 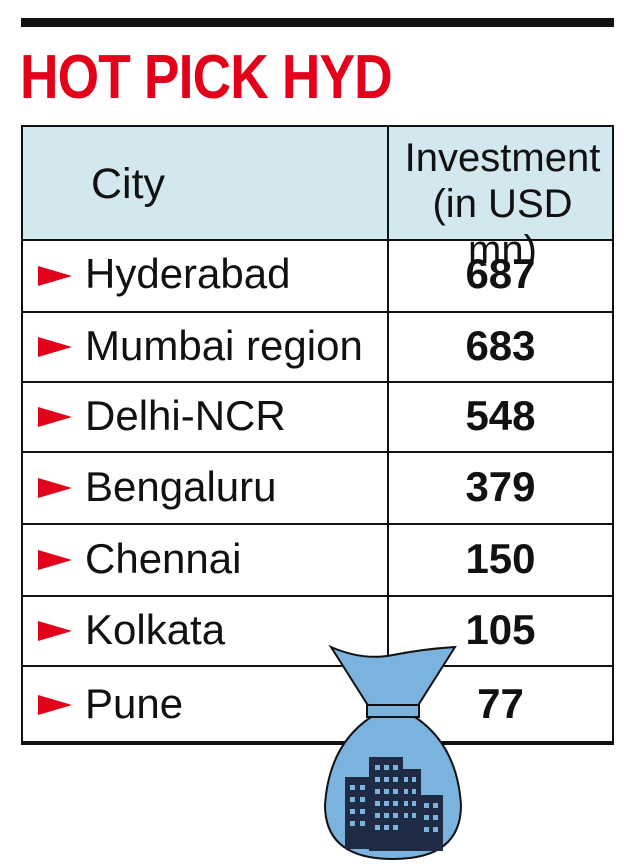 I want to click on row-city: Mumbai region, so click(x=224, y=345).